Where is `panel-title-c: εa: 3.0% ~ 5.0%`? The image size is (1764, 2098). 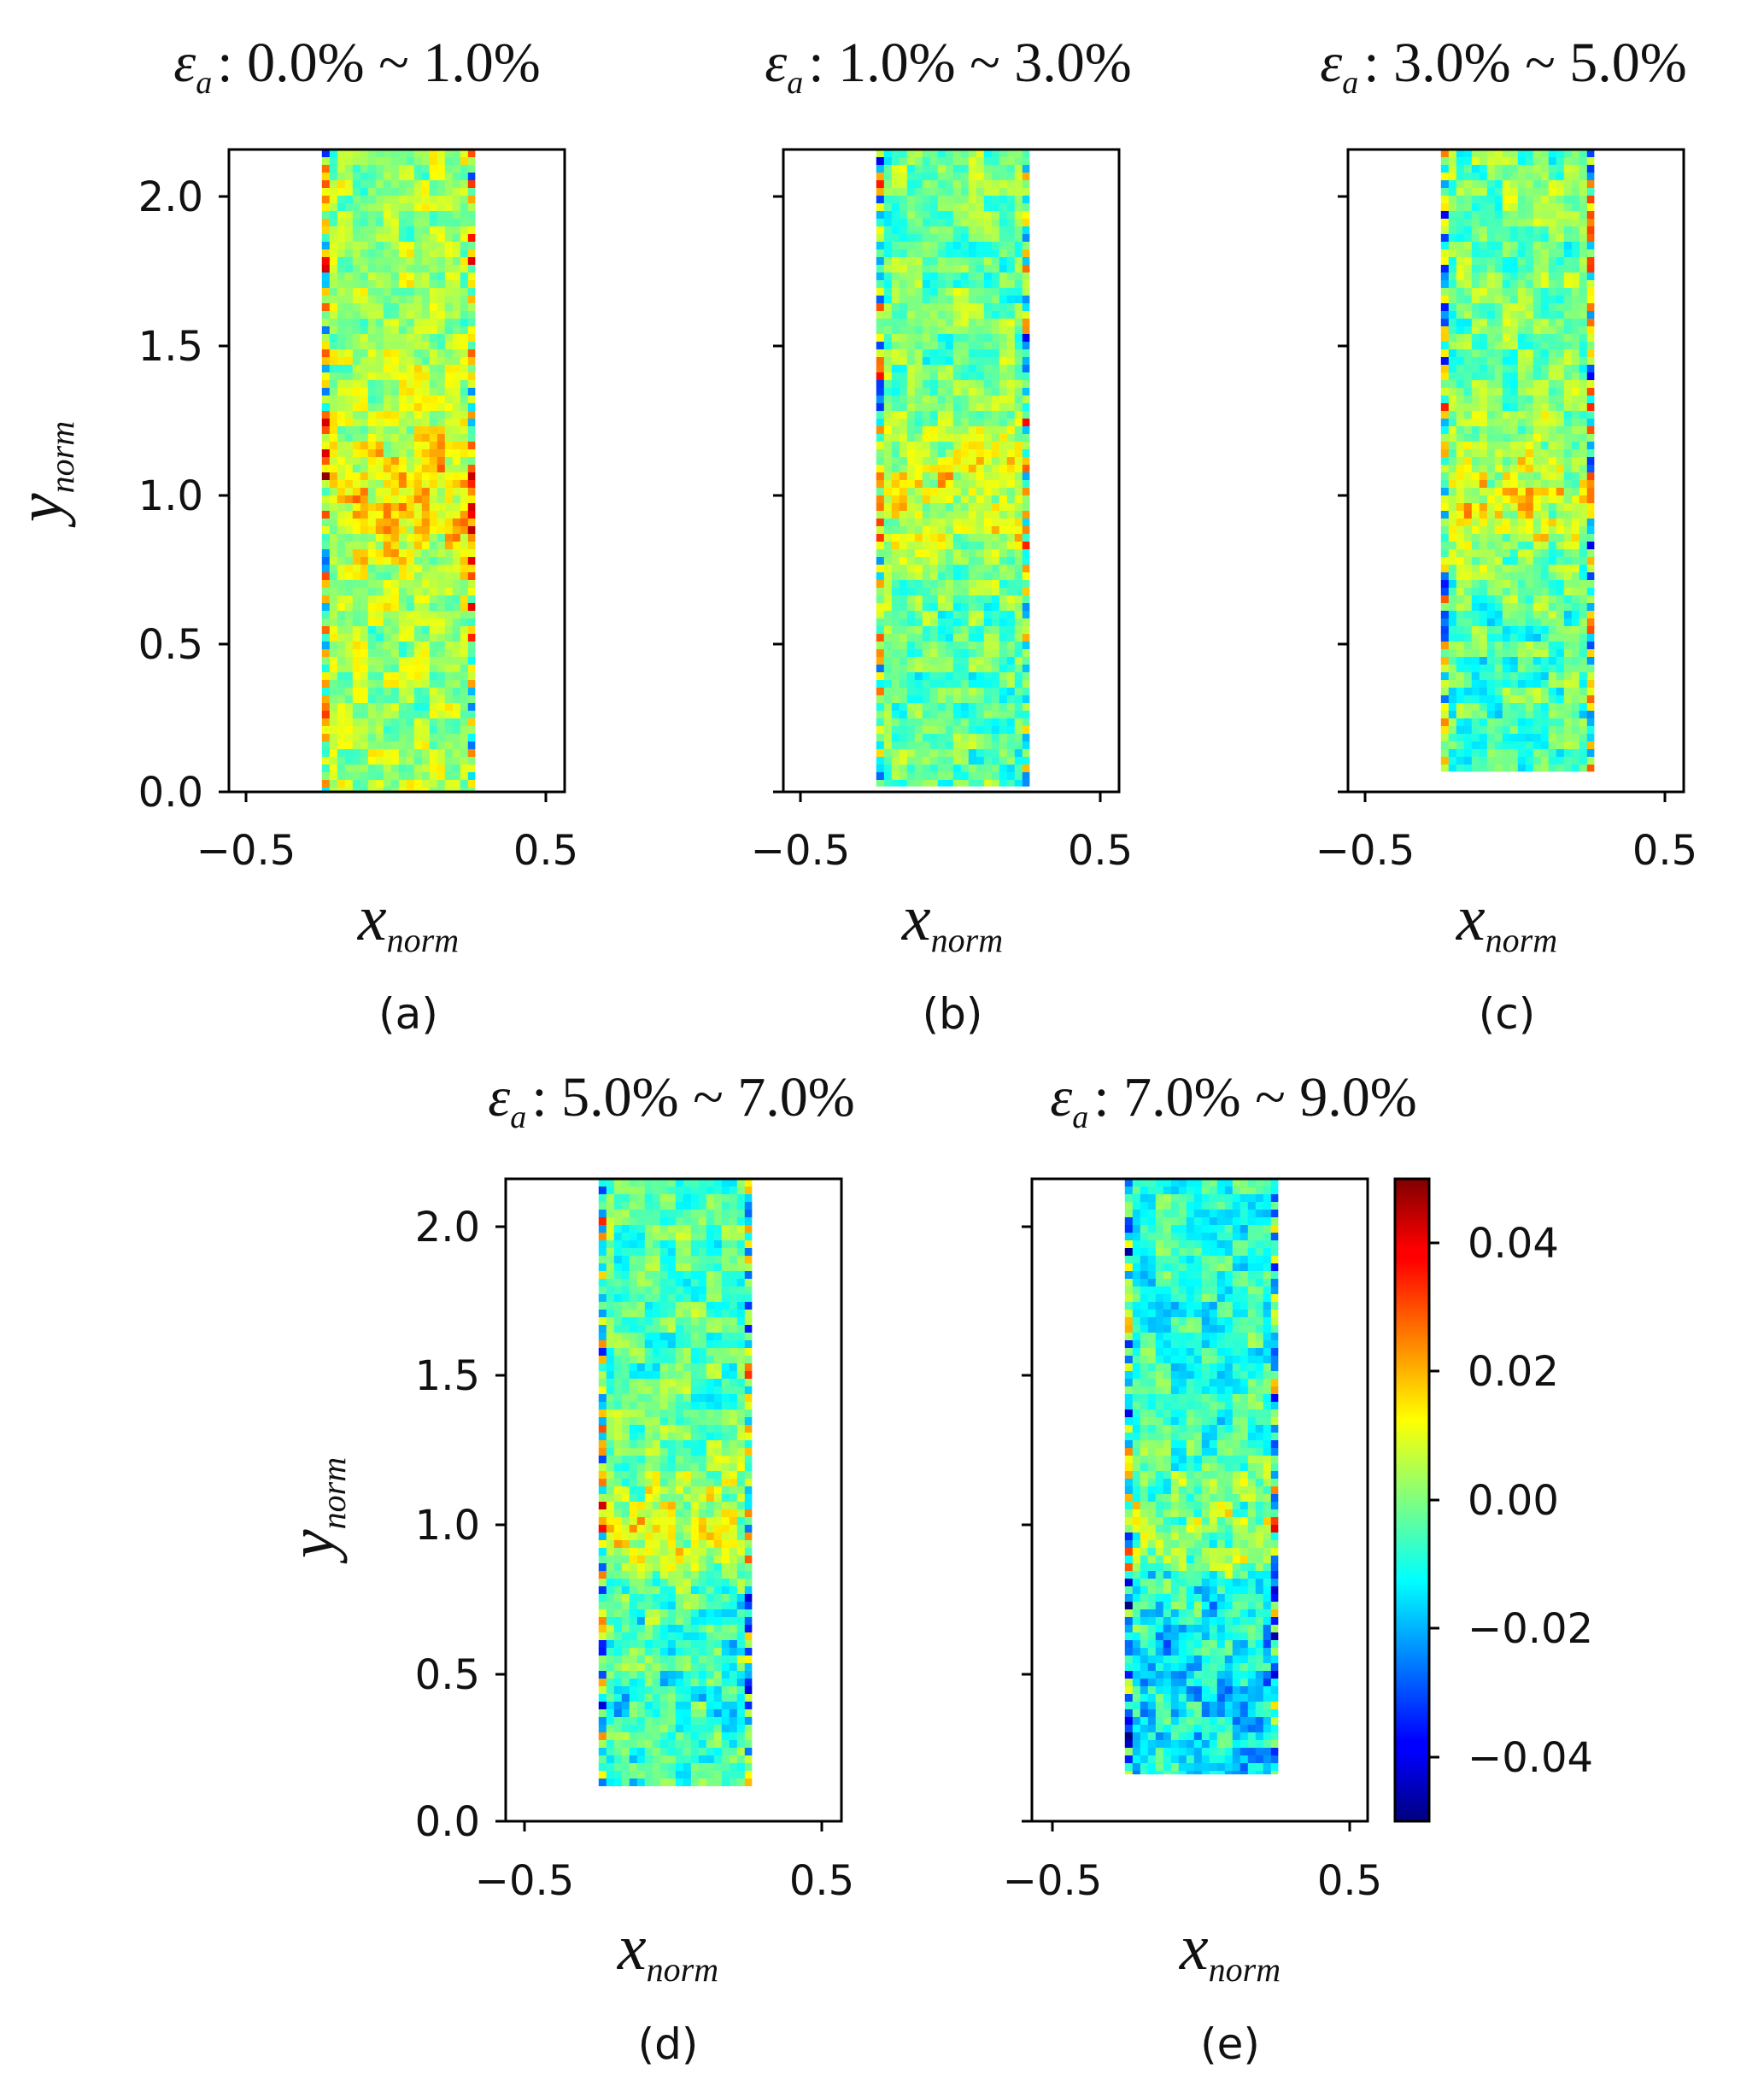 panel-title-c: εa: 3.0% ~ 5.0% is located at coordinates (1503, 67).